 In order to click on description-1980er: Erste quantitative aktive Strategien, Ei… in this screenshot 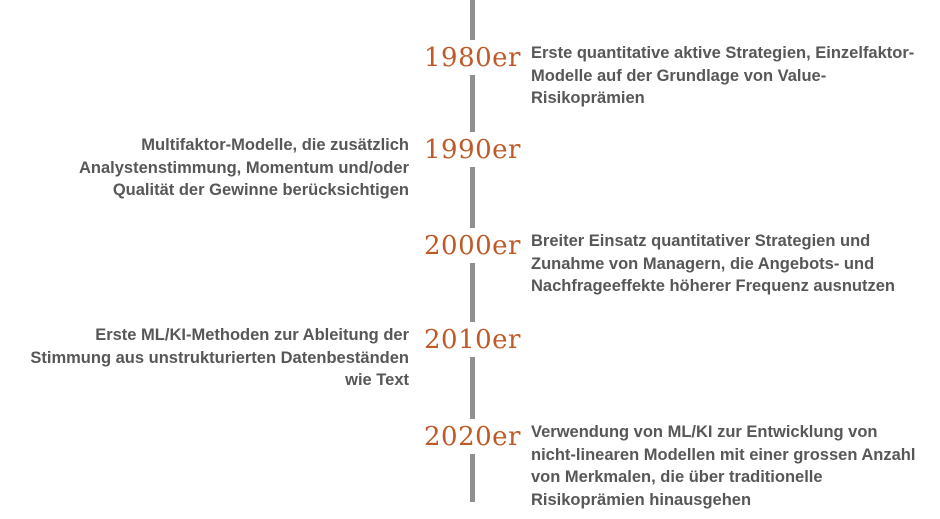, I will do `click(723, 75)`.